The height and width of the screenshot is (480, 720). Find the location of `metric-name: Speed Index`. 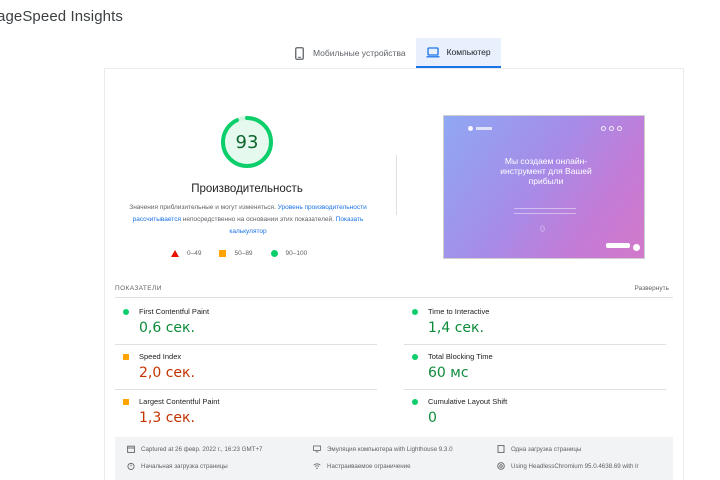

metric-name: Speed Index is located at coordinates (160, 356).